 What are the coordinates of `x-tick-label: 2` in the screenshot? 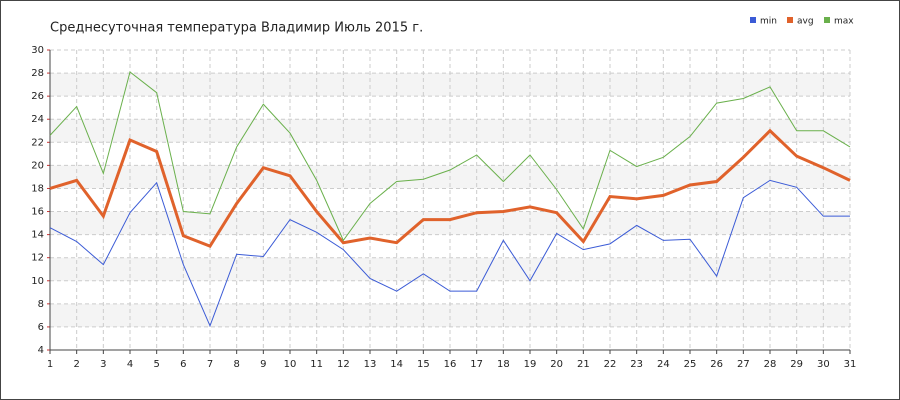 It's located at (76, 364).